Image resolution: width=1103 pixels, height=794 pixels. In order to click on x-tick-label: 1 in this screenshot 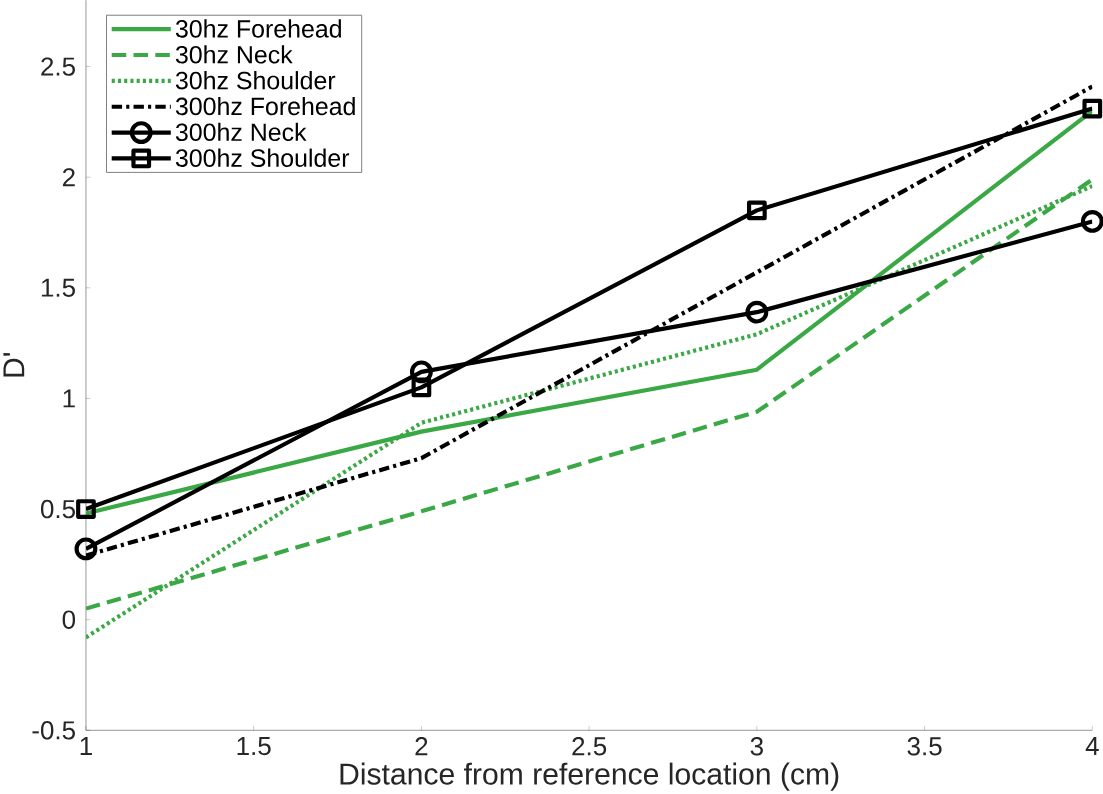, I will do `click(86, 746)`.